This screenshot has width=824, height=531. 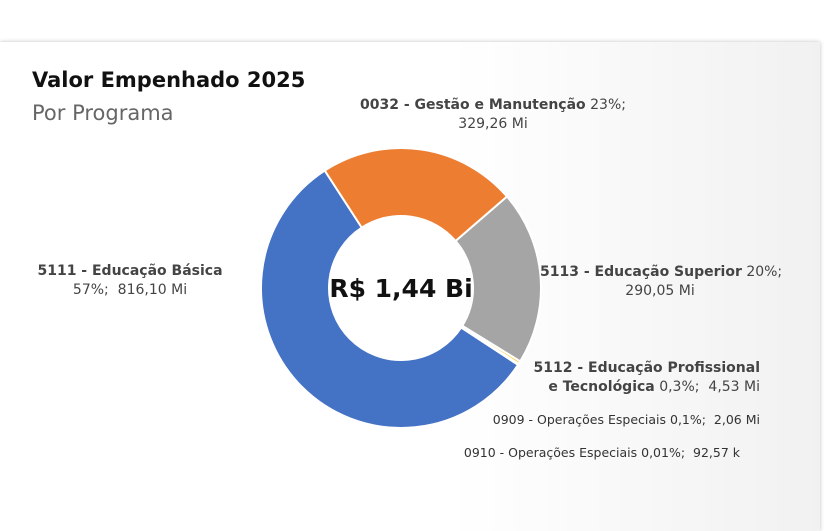 What do you see at coordinates (663, 452) in the screenshot?
I see `percent-label: 0,01%;` at bounding box center [663, 452].